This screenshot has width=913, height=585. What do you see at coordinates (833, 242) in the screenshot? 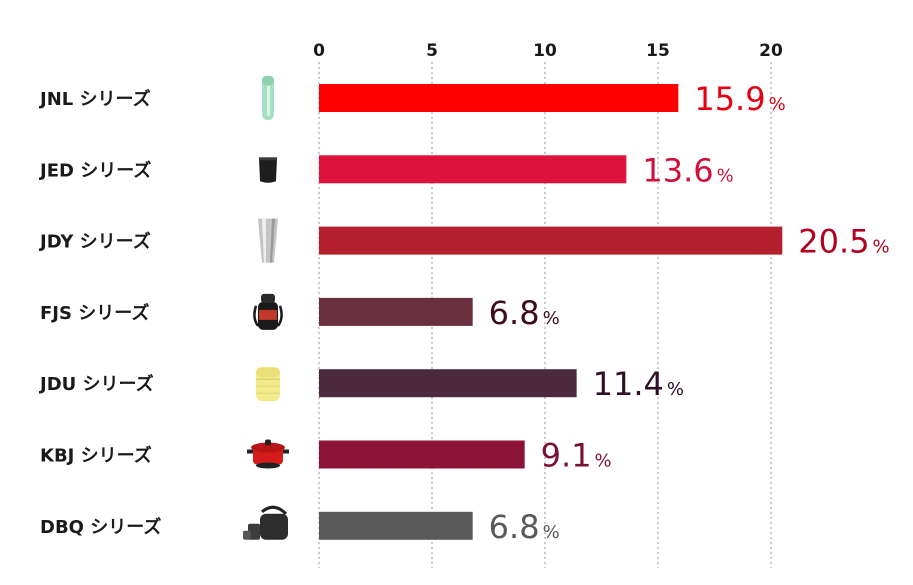
I see `value-number: 20.5` at bounding box center [833, 242].